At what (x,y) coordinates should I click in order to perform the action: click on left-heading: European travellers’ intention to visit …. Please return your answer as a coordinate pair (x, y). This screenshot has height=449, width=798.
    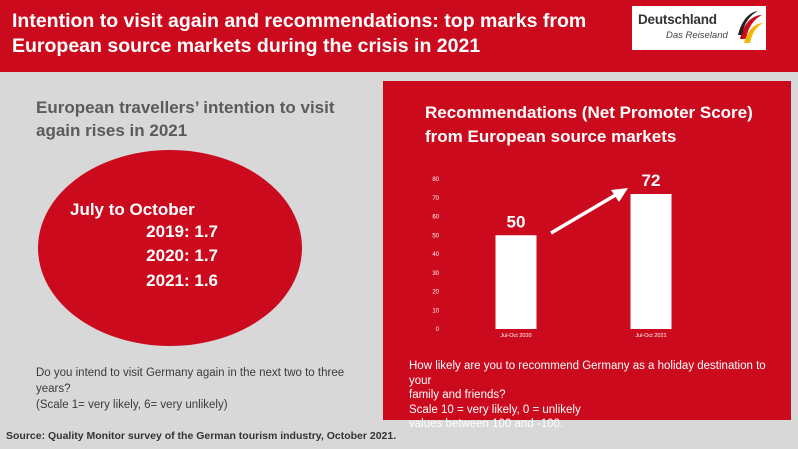
    Looking at the image, I should click on (185, 119).